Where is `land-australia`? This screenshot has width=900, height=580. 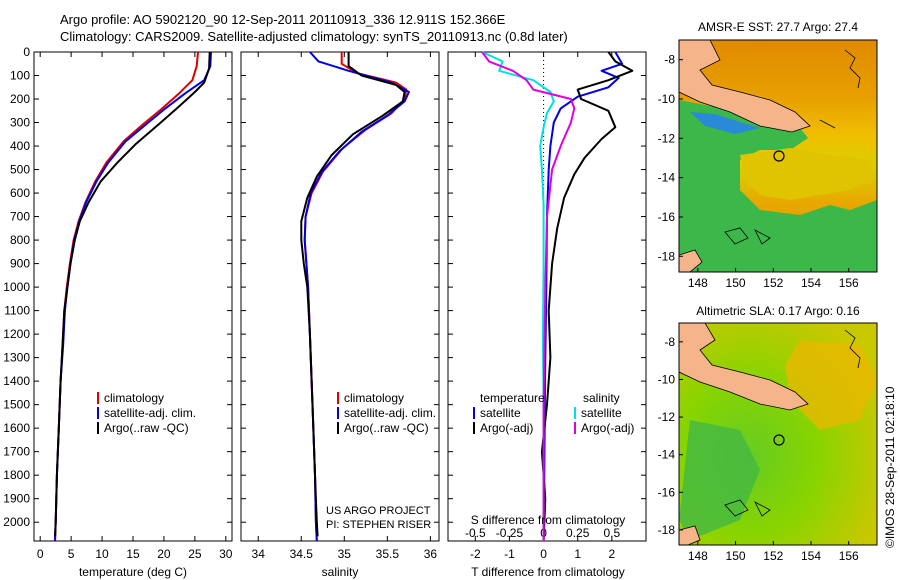 land-australia is located at coordinates (691, 260).